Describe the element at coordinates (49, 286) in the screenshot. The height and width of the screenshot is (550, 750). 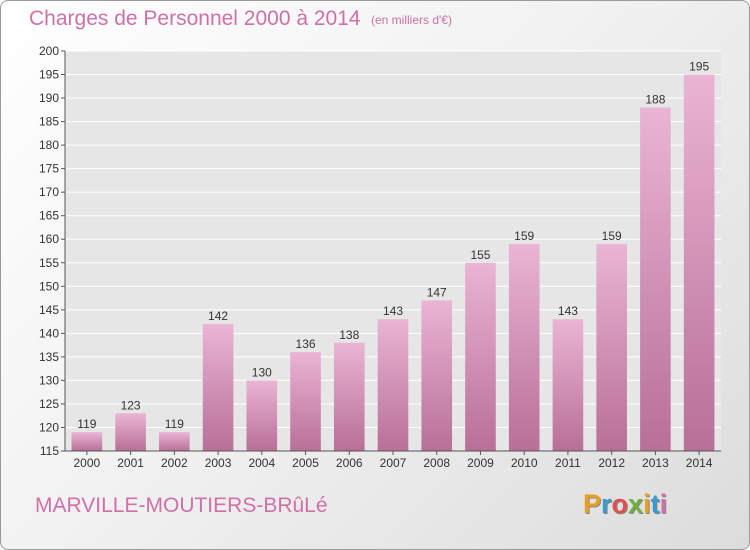
I see `y-tick-label: 150` at that location.